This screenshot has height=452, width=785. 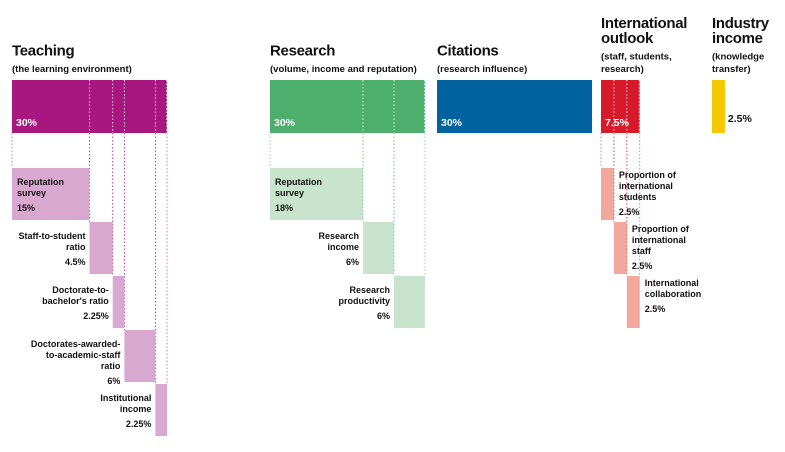 I want to click on pillar-title: income, so click(x=737, y=38).